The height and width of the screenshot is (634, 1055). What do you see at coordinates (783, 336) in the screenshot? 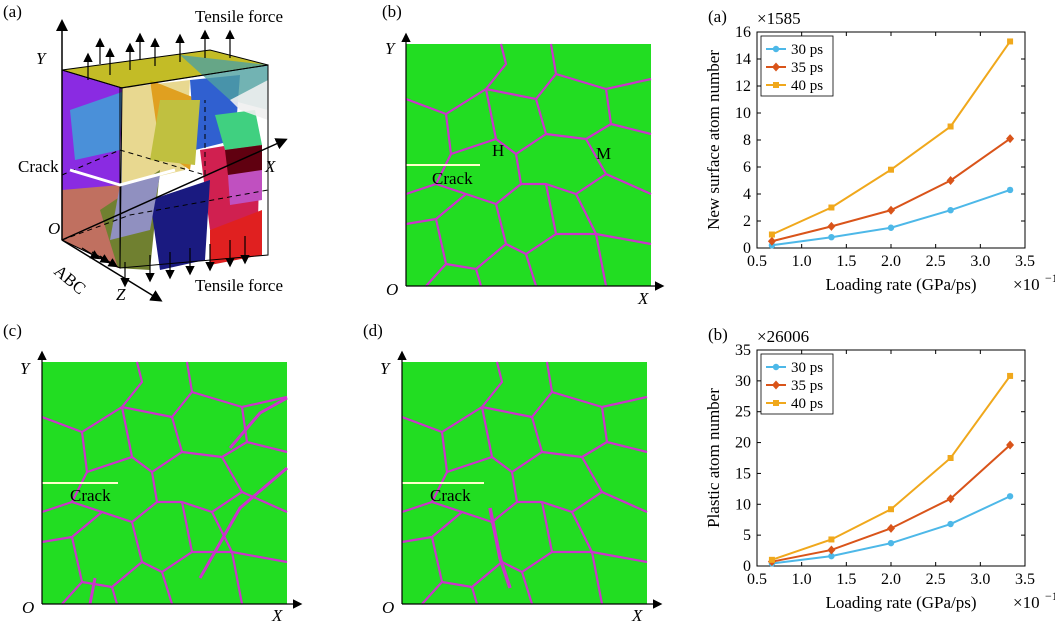
I see `y-multiplier: ×26006` at bounding box center [783, 336].